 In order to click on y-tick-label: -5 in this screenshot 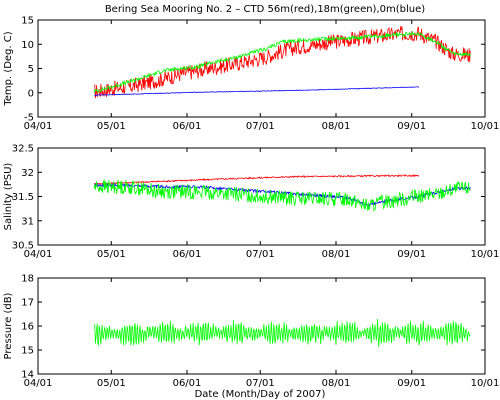, I will do `click(29, 118)`.